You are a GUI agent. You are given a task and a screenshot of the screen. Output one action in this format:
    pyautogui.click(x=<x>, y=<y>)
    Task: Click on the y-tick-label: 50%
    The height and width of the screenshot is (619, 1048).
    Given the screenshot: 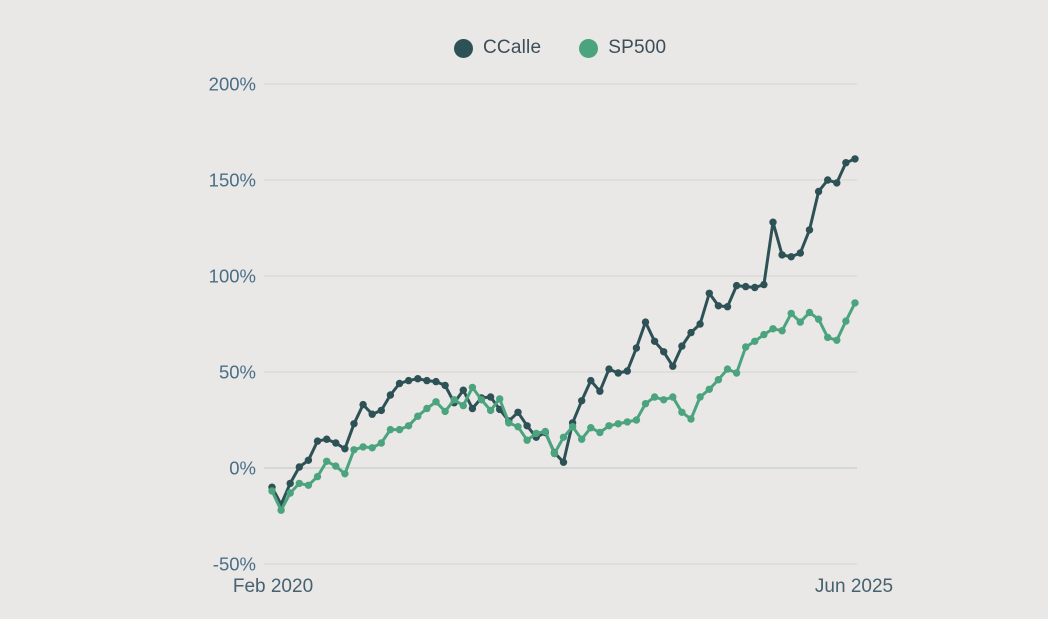 What is the action you would take?
    pyautogui.click(x=237, y=372)
    